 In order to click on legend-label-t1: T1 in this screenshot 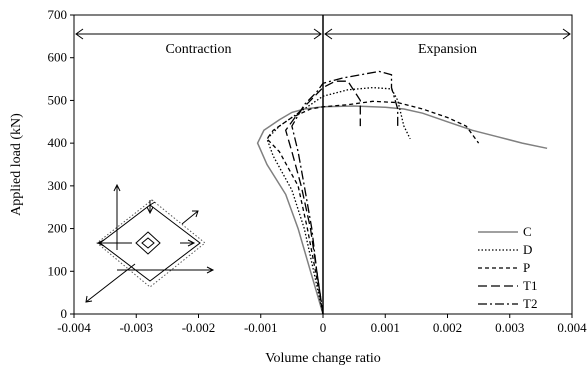, I will do `click(530, 285)`.